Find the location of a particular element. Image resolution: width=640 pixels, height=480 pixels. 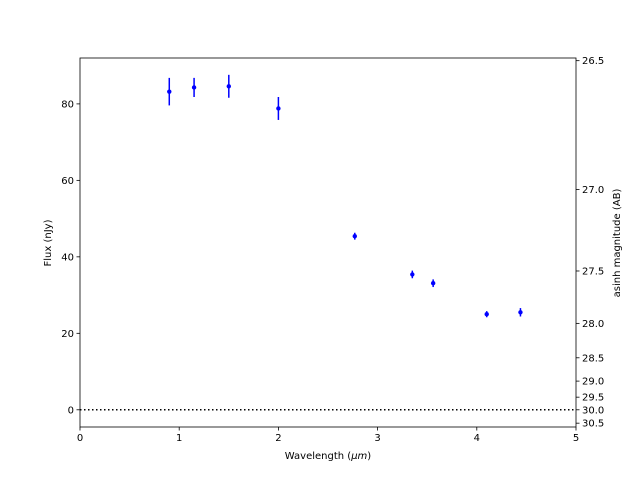

right-tick-label: 30.5 is located at coordinates (593, 424).